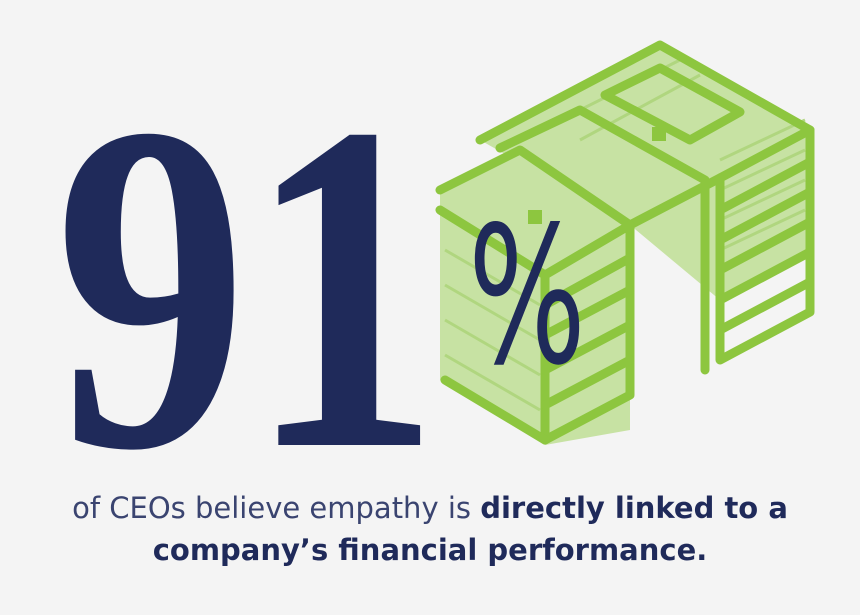 The width and height of the screenshot is (860, 615). I want to click on band, so click(602, 240).